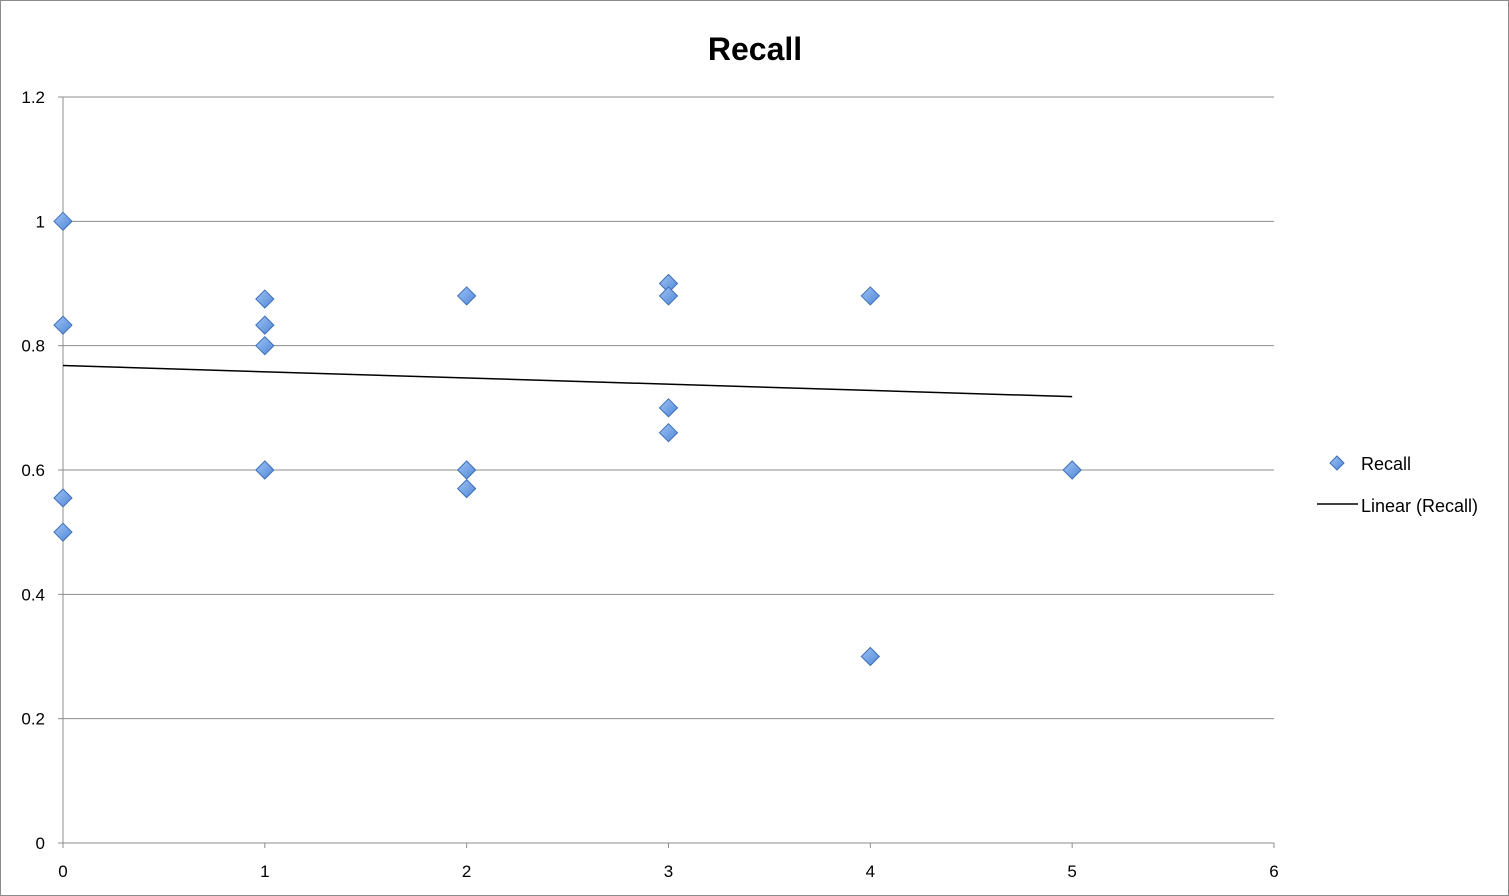 Image resolution: width=1509 pixels, height=896 pixels. Describe the element at coordinates (33, 719) in the screenshot. I see `y-tick-label-1: 0.2` at that location.